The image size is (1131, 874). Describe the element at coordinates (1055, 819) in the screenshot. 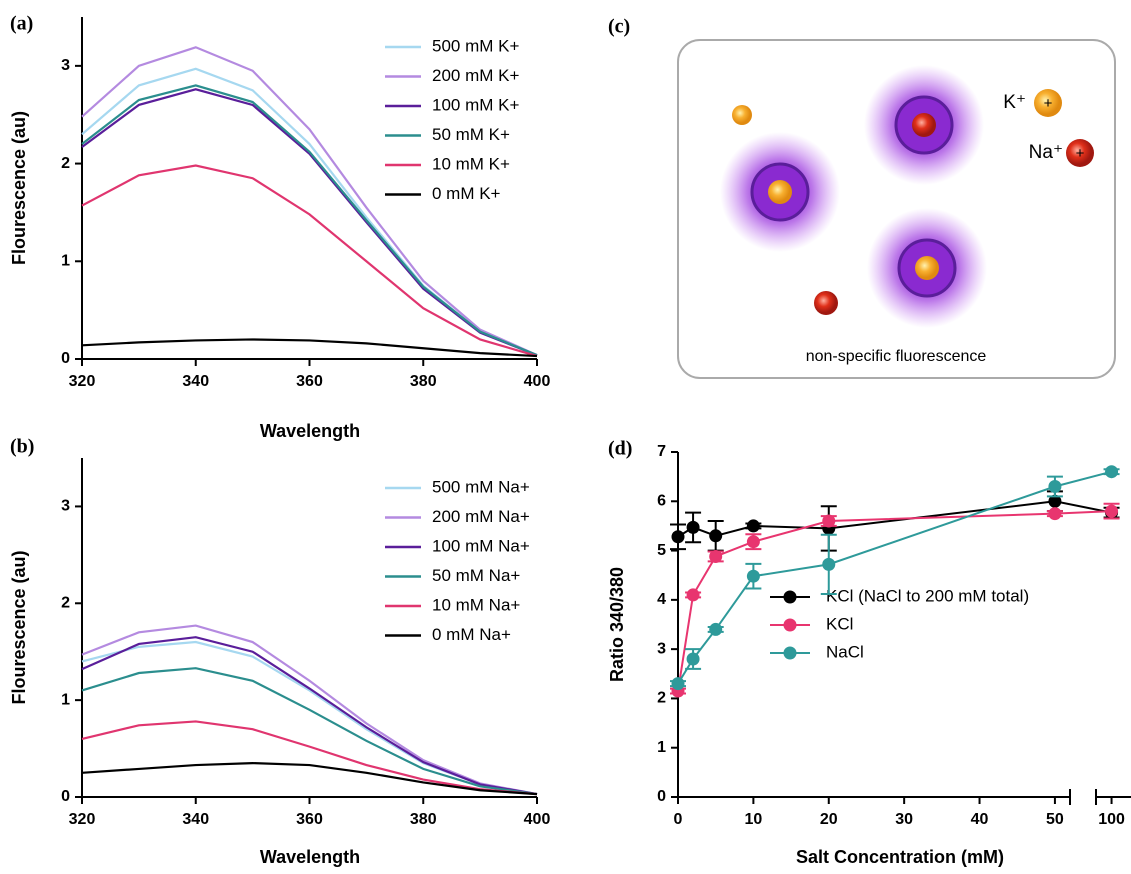

I see `x-tick-label: 50` at that location.